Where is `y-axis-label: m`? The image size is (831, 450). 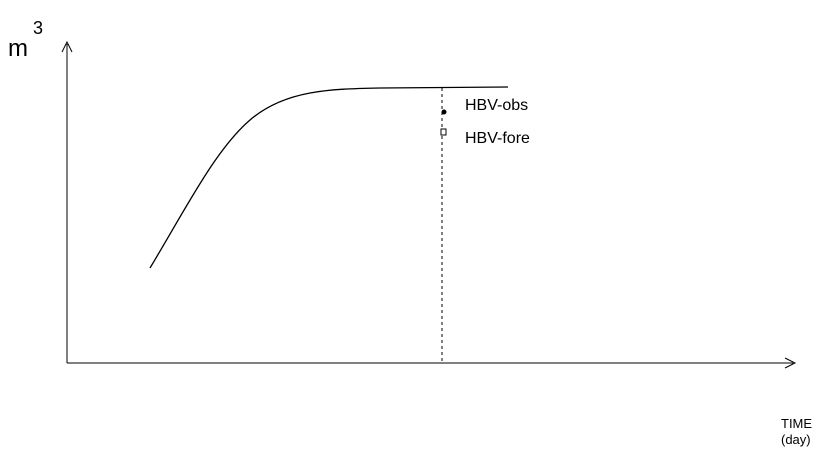 y-axis-label: m is located at coordinates (18, 48).